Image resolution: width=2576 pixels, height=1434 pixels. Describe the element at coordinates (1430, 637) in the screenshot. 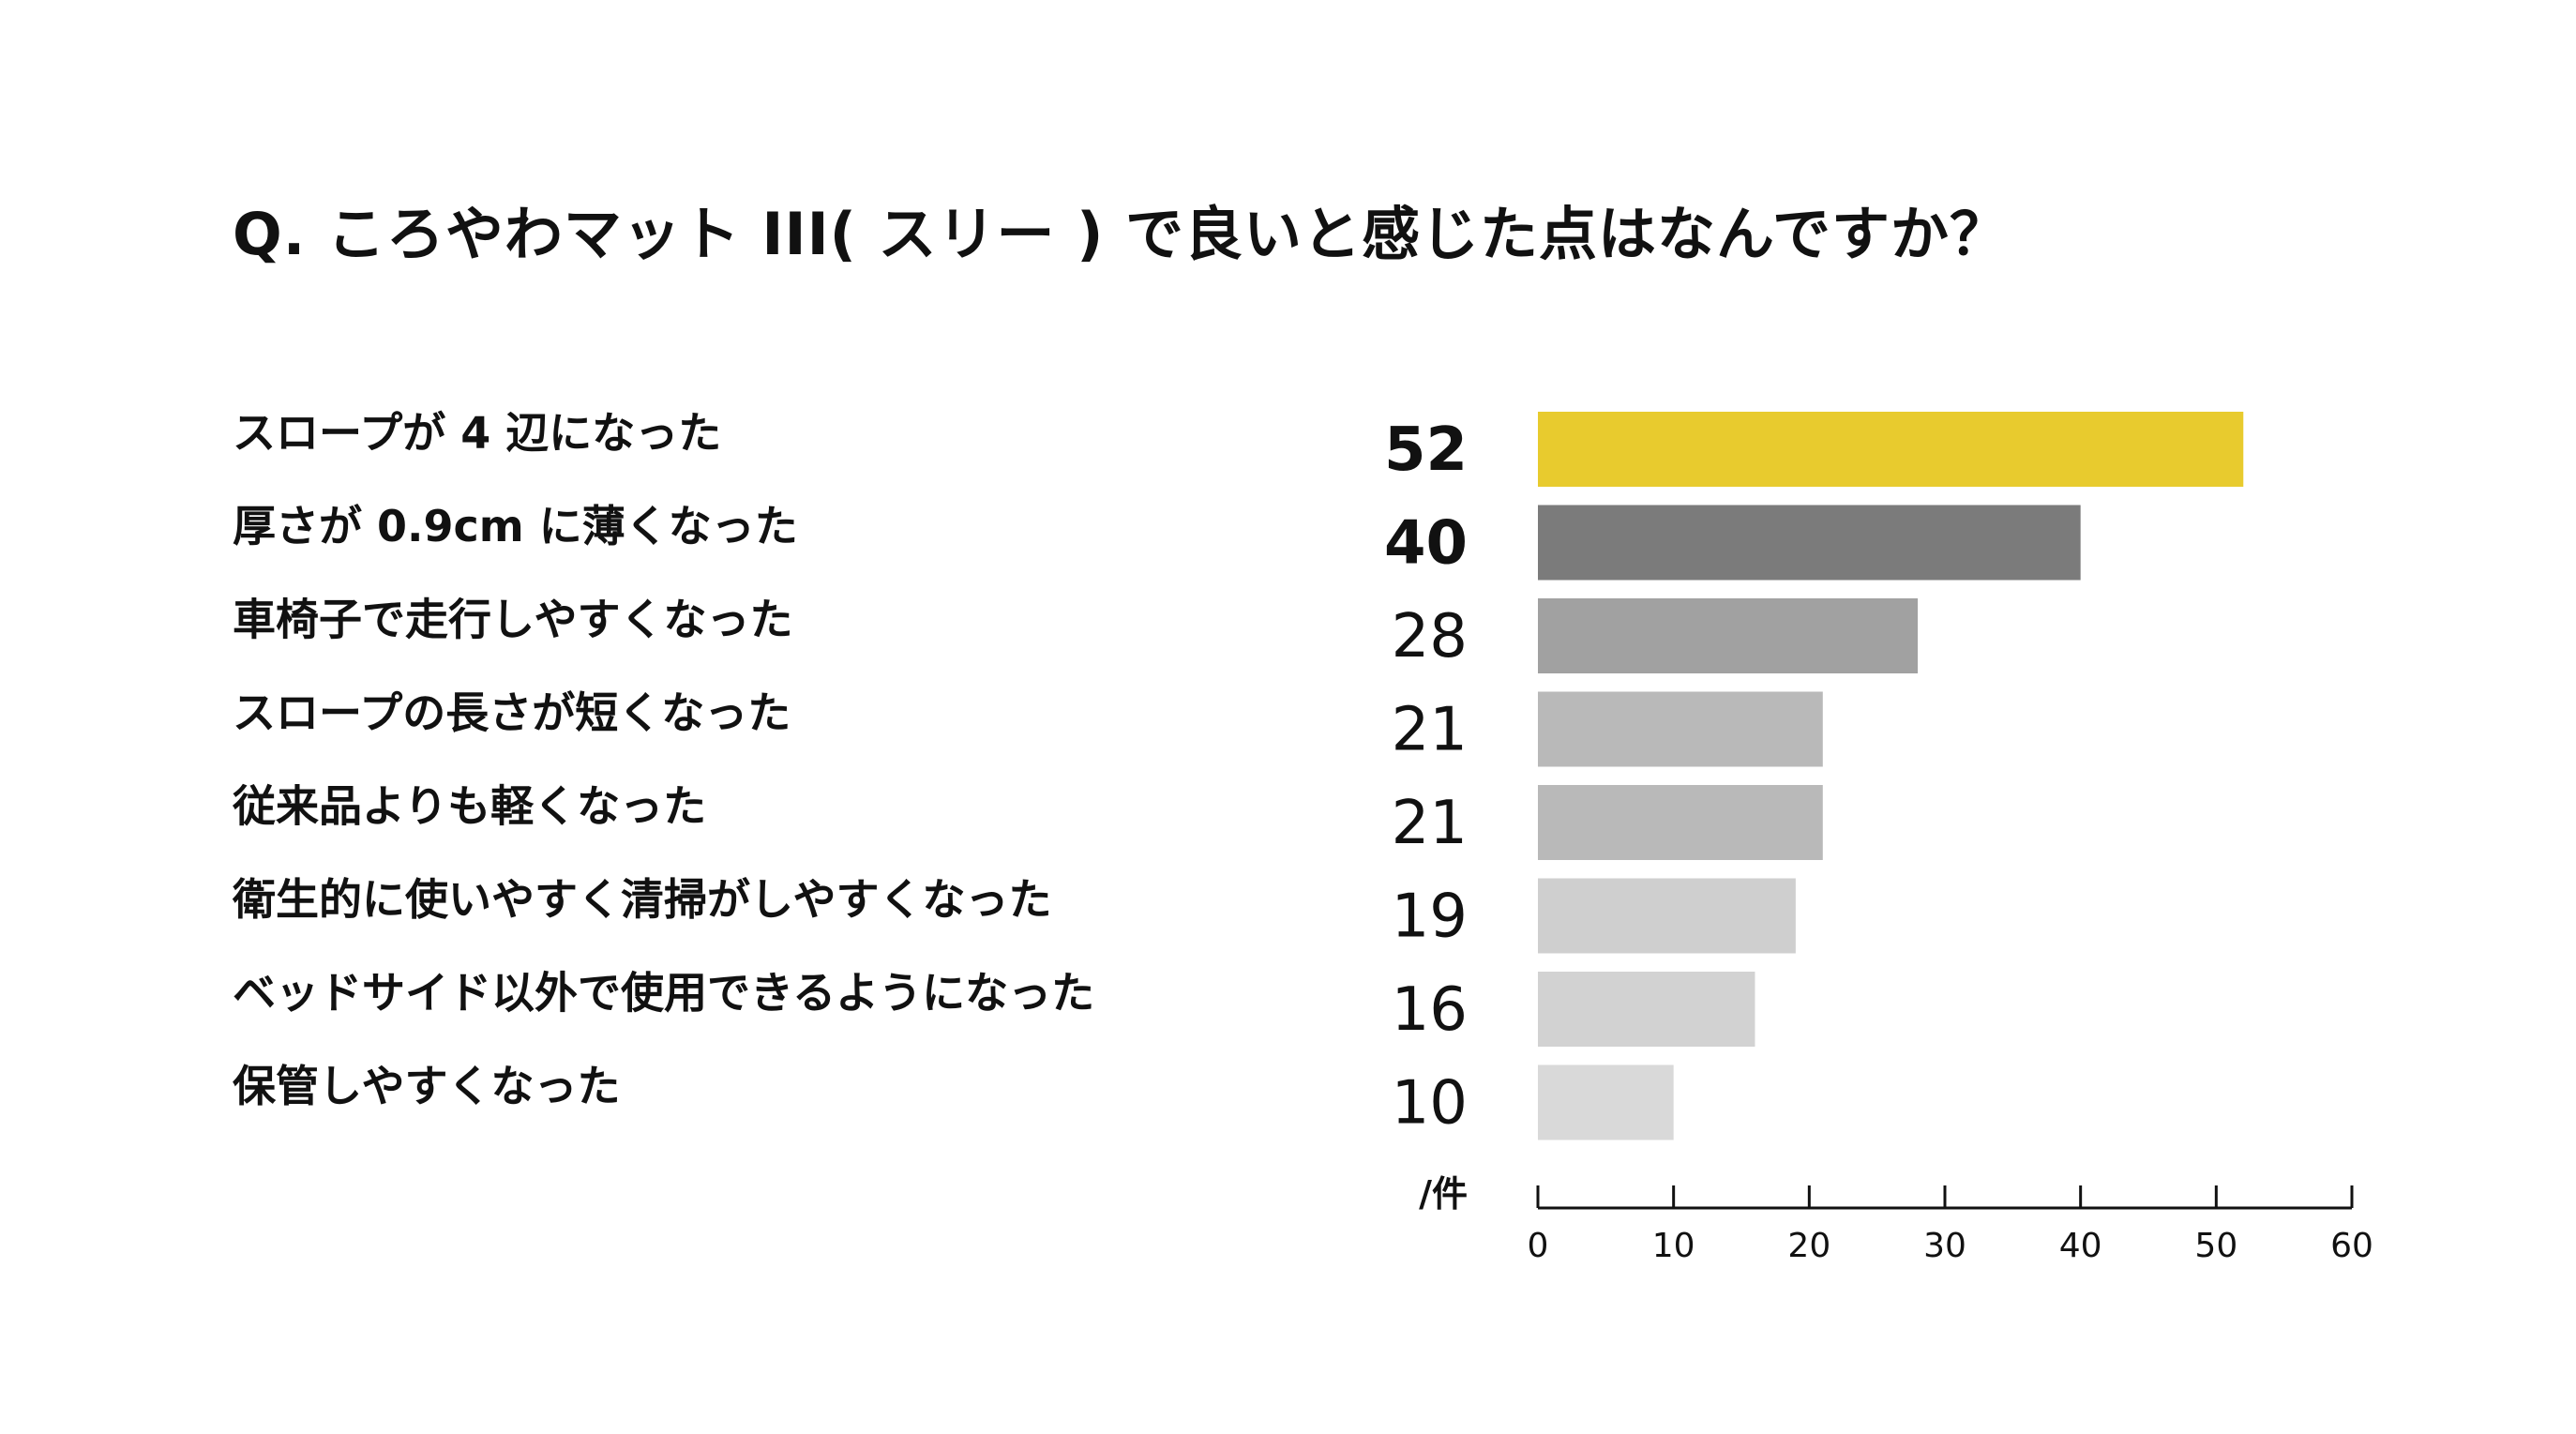

I see `value-label: 28` at that location.